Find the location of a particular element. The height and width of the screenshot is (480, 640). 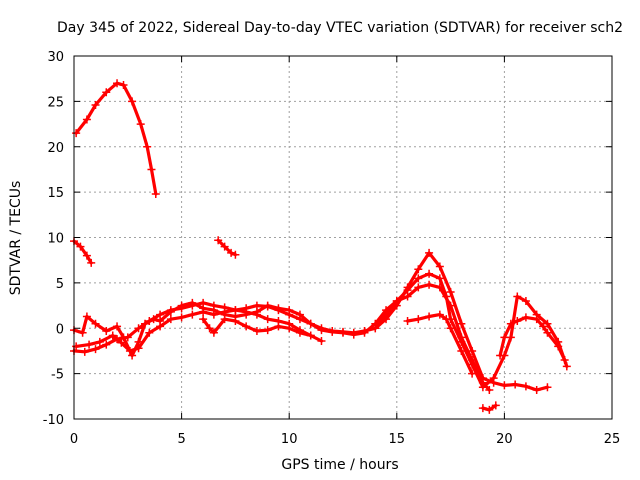

x-tick-label: 15 is located at coordinates (397, 439).